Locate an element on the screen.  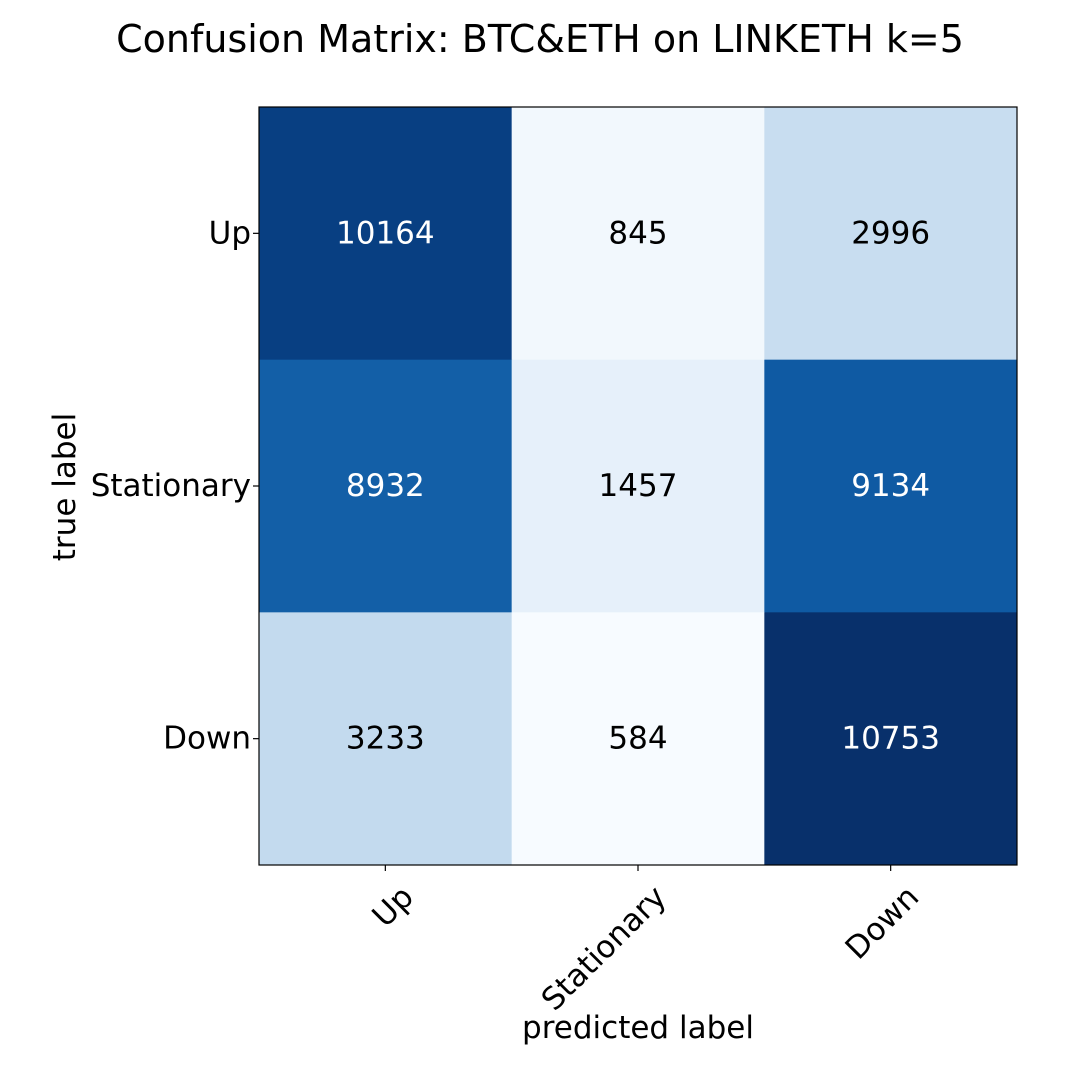
x-tick-label: Up is located at coordinates (392, 906).